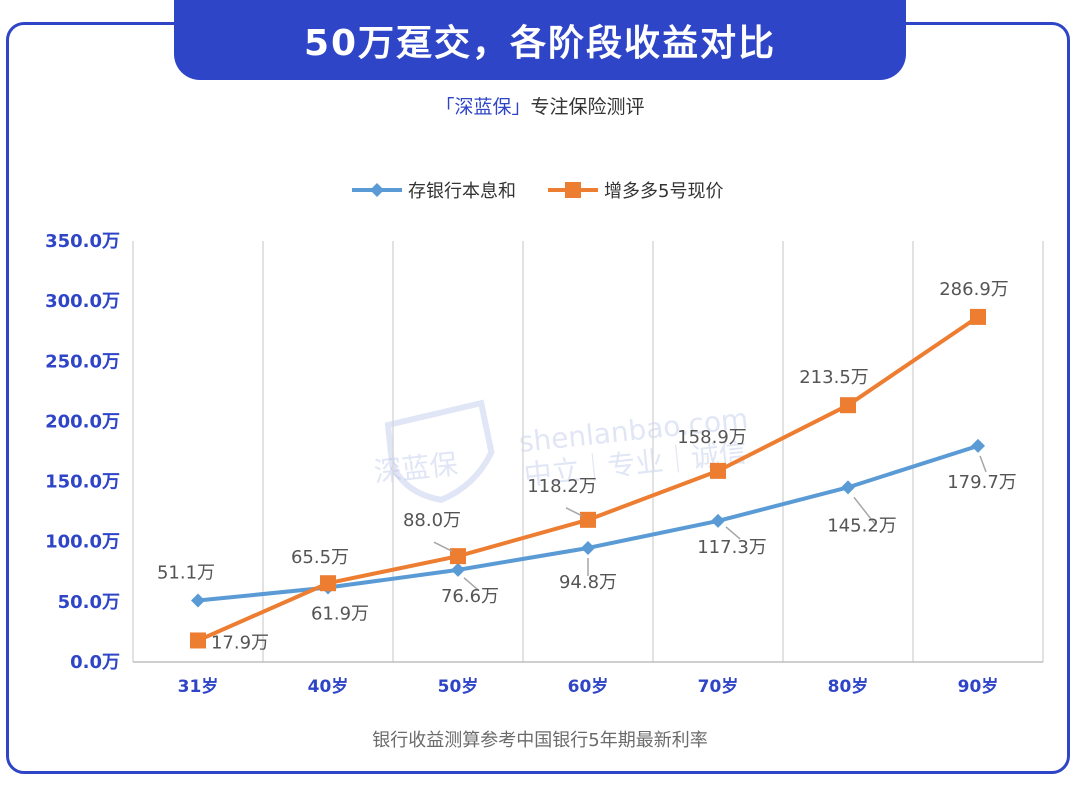 Image resolution: width=1080 pixels, height=786 pixels. What do you see at coordinates (732, 547) in the screenshot?
I see `data-label: 117.3万` at bounding box center [732, 547].